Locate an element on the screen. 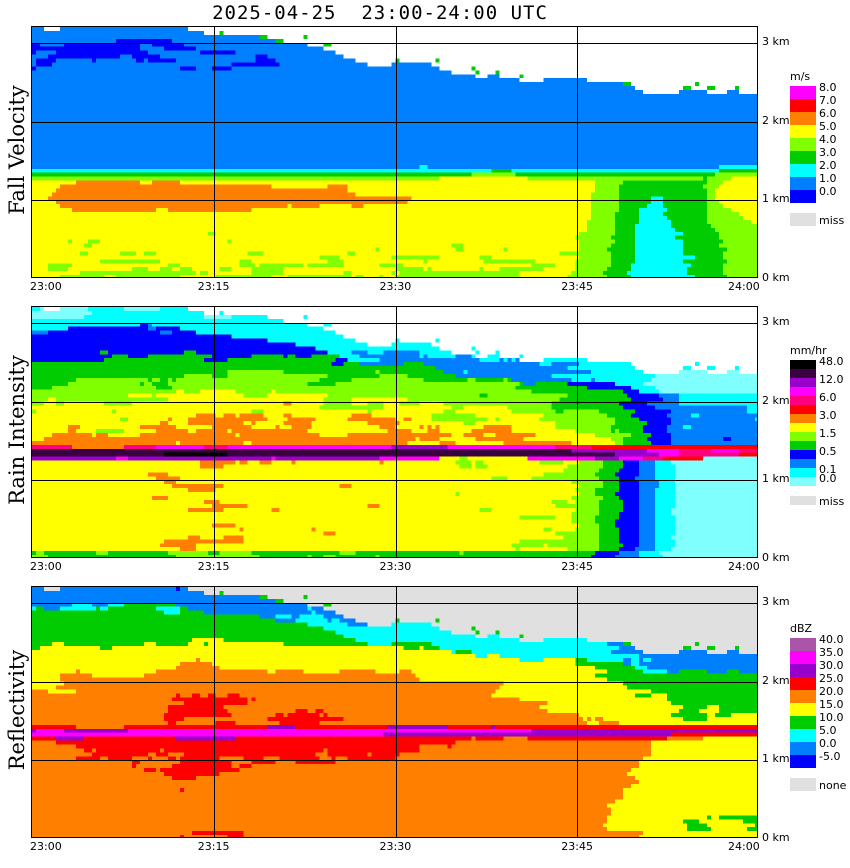 The height and width of the screenshot is (868, 850). colorbar-tick-label: 0.1 is located at coordinates (828, 469).